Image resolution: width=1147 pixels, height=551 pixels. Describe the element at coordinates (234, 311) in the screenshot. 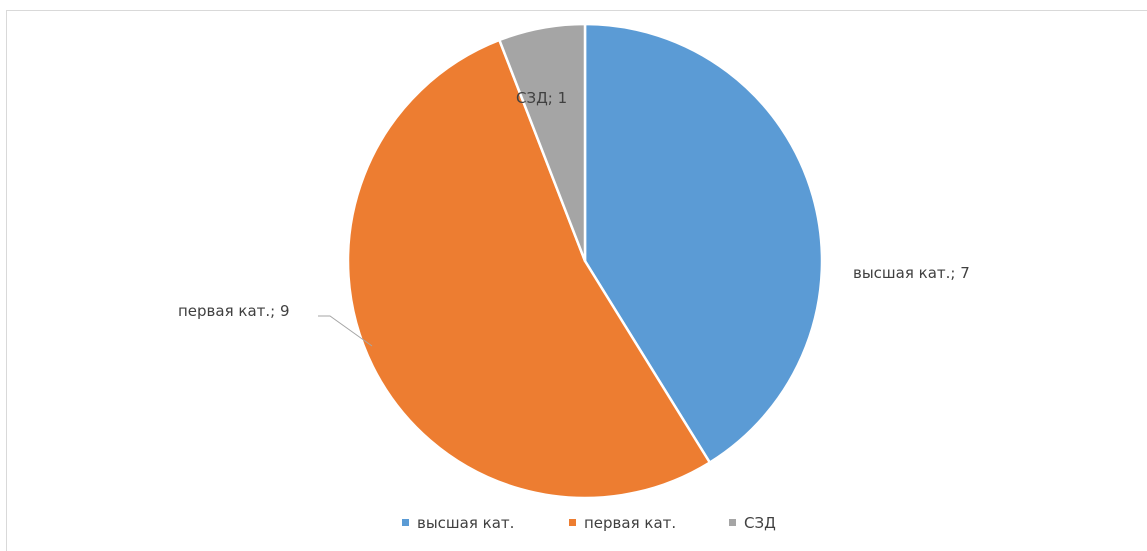

I see `data-label-2: первая кат.; 9` at that location.